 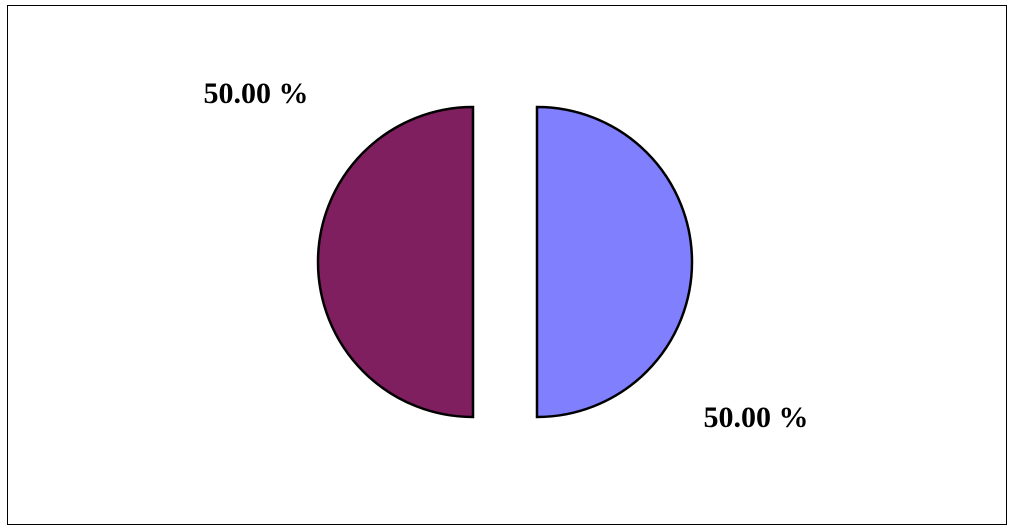 What do you see at coordinates (256, 93) in the screenshot?
I see `slice-label-2: 50.00 %` at bounding box center [256, 93].